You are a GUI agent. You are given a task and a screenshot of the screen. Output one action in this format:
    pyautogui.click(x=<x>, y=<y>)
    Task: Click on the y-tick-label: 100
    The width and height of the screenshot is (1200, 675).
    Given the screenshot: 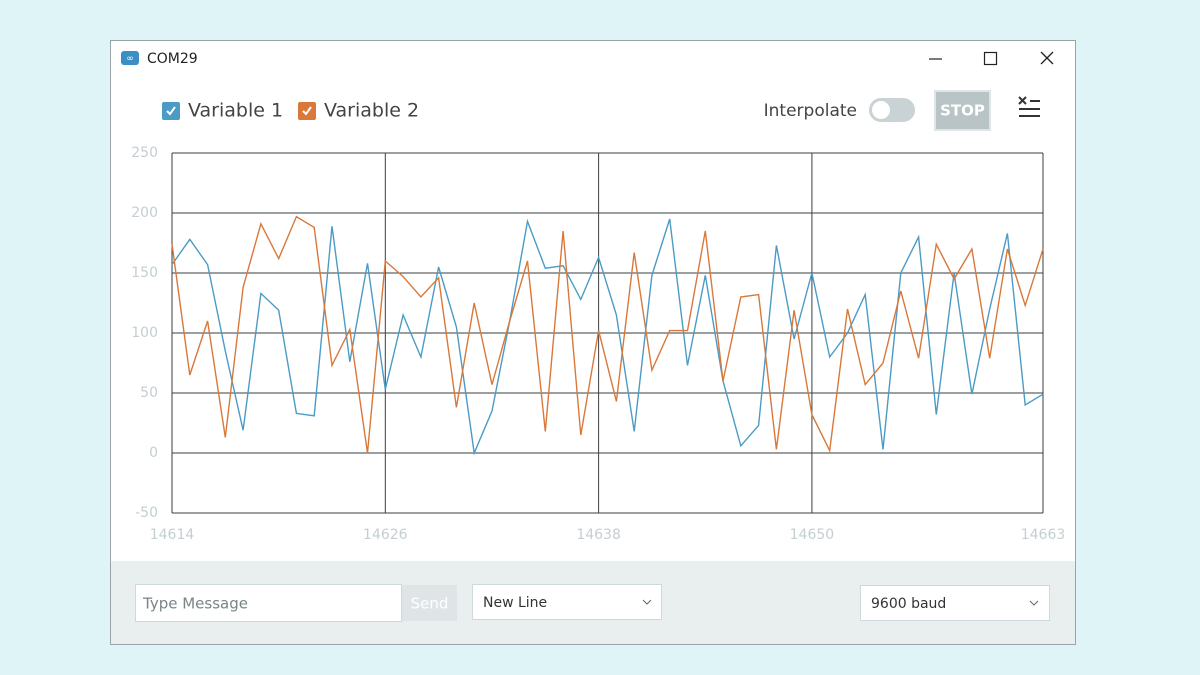 What is the action you would take?
    pyautogui.click(x=144, y=333)
    